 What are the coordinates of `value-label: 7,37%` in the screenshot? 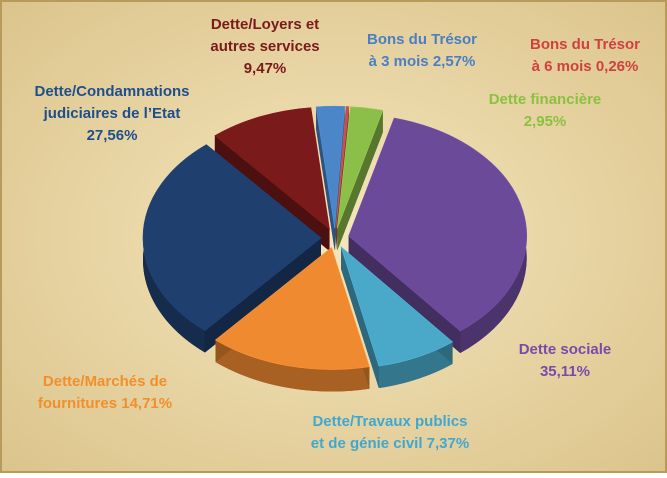 It's located at (448, 443).